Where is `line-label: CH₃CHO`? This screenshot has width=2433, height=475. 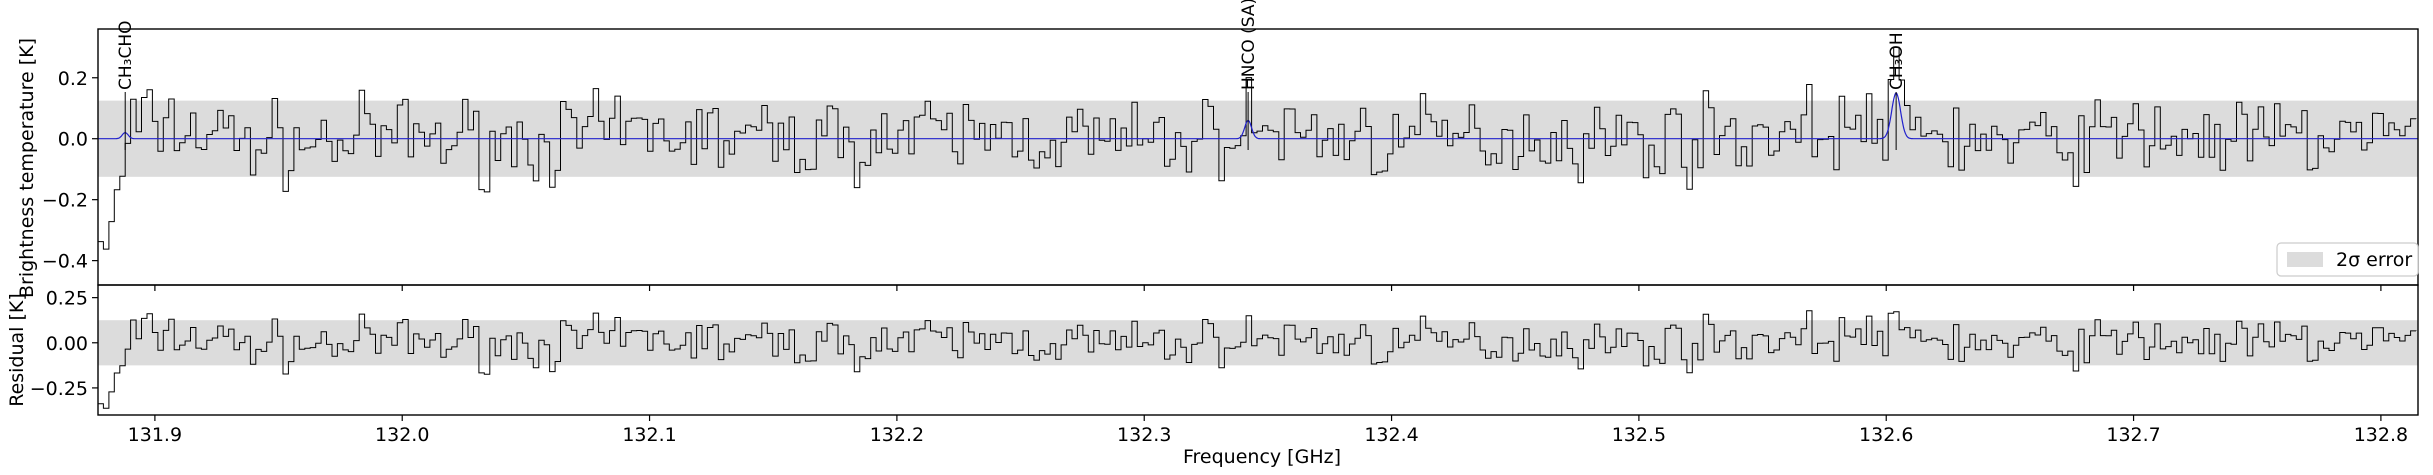
line-label: CH₃CHO is located at coordinates (126, 55).